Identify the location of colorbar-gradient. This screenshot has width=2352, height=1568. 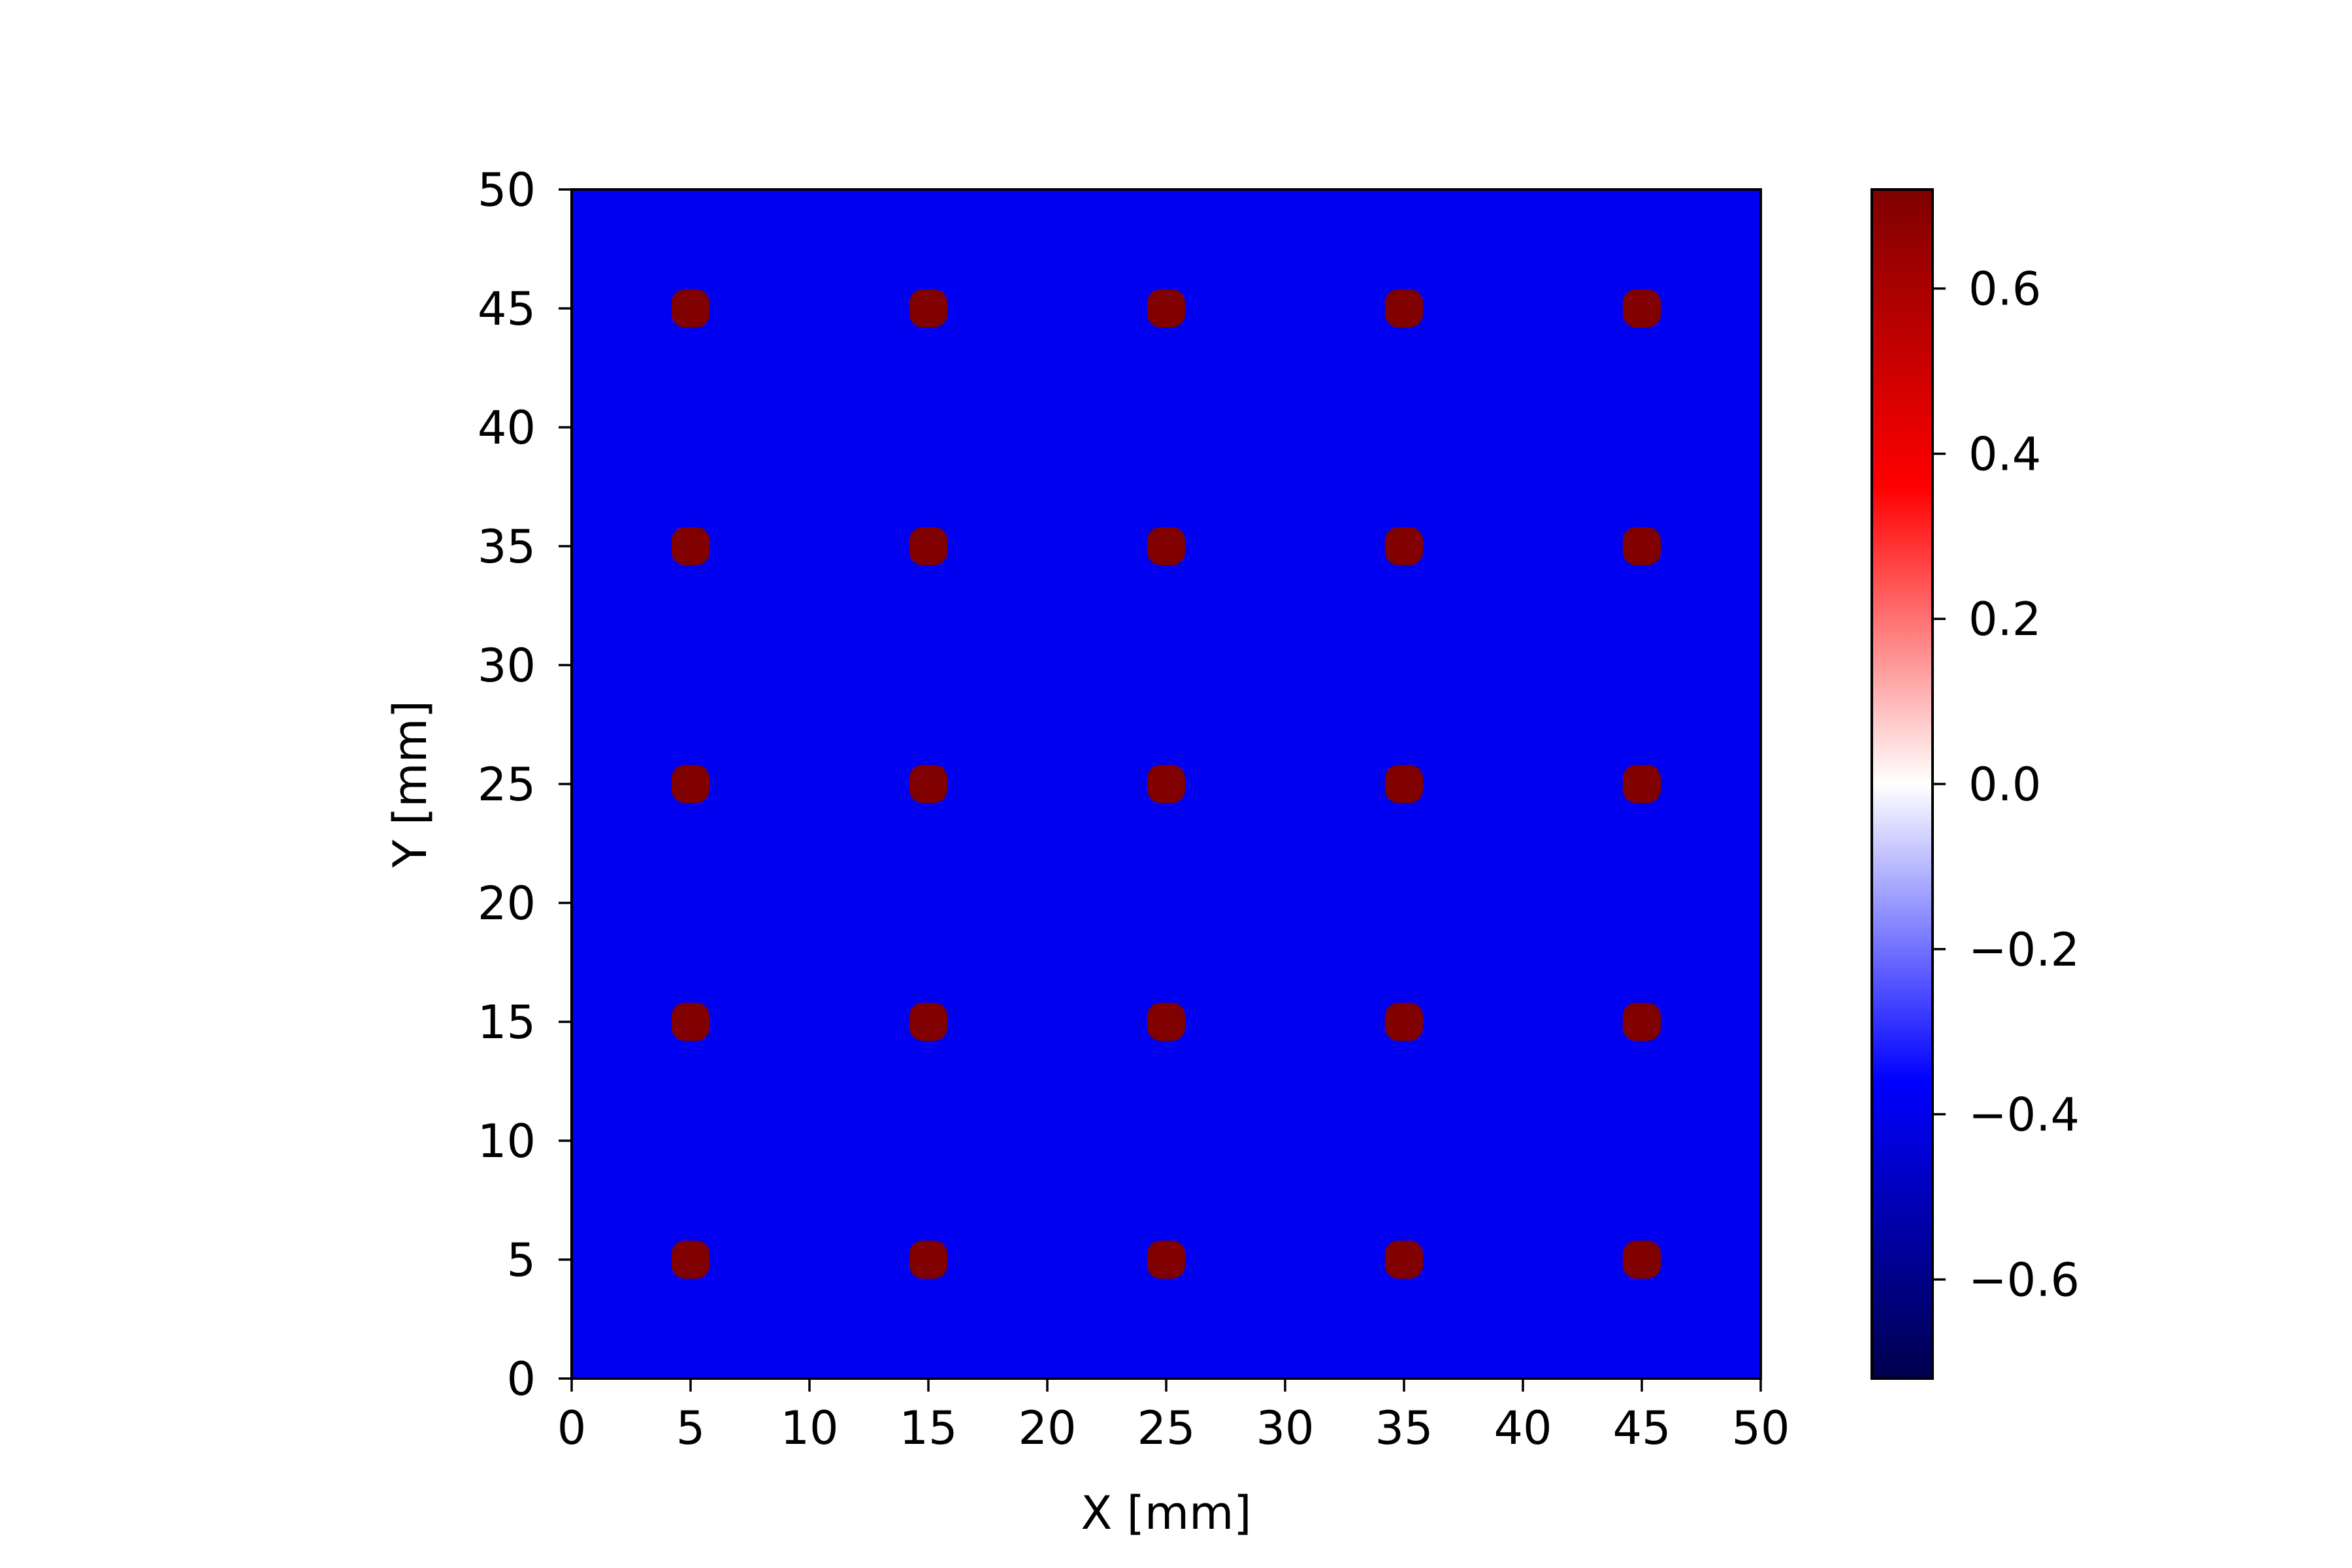
(1902, 784).